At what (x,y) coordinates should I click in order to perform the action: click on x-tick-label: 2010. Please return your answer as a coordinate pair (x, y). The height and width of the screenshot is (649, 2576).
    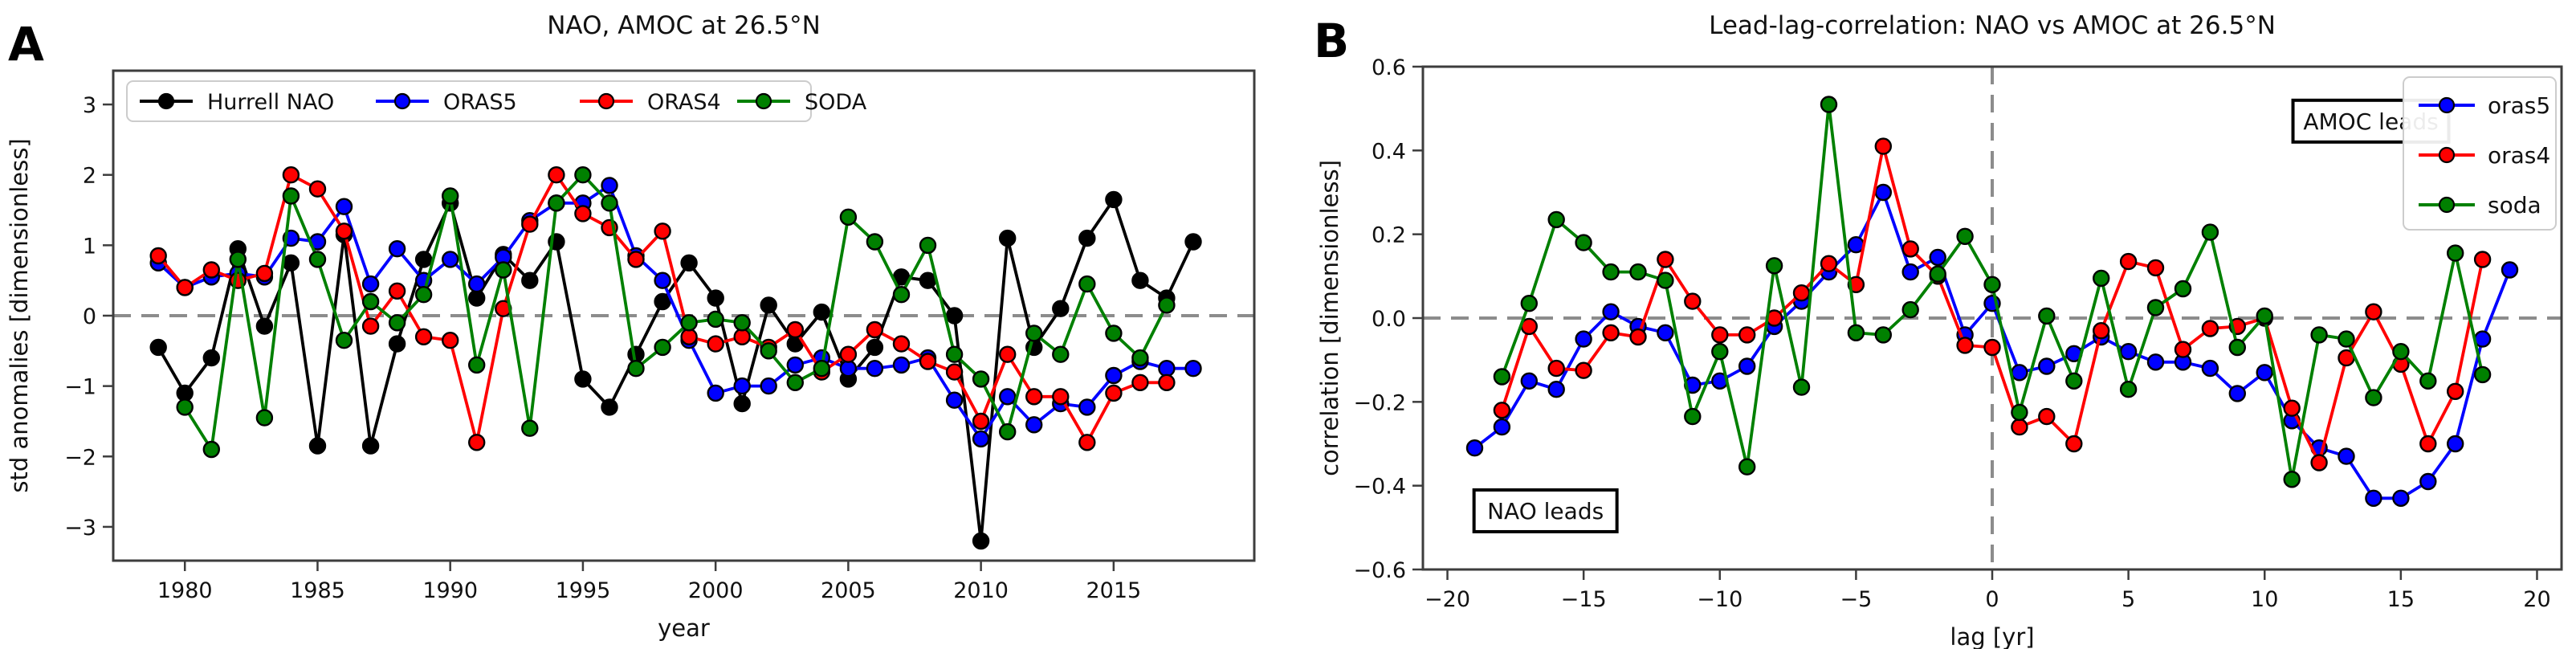
    Looking at the image, I should click on (981, 591).